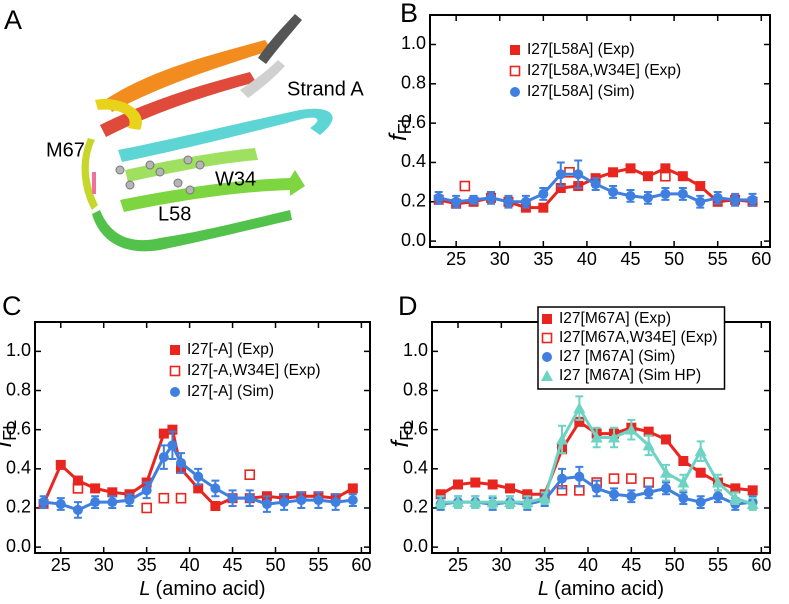  What do you see at coordinates (581, 49) in the screenshot?
I see `legend-label: I27[L58A] (Exp)` at bounding box center [581, 49].